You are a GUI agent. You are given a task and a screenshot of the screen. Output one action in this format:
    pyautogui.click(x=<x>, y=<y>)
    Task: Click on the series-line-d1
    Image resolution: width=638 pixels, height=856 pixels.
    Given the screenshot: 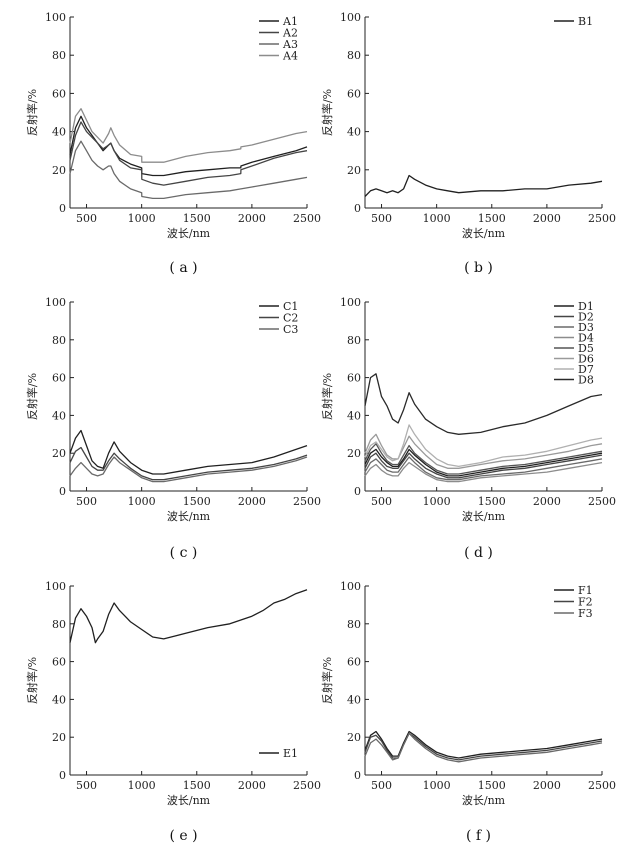 What is the action you would take?
    pyautogui.click(x=483, y=462)
    